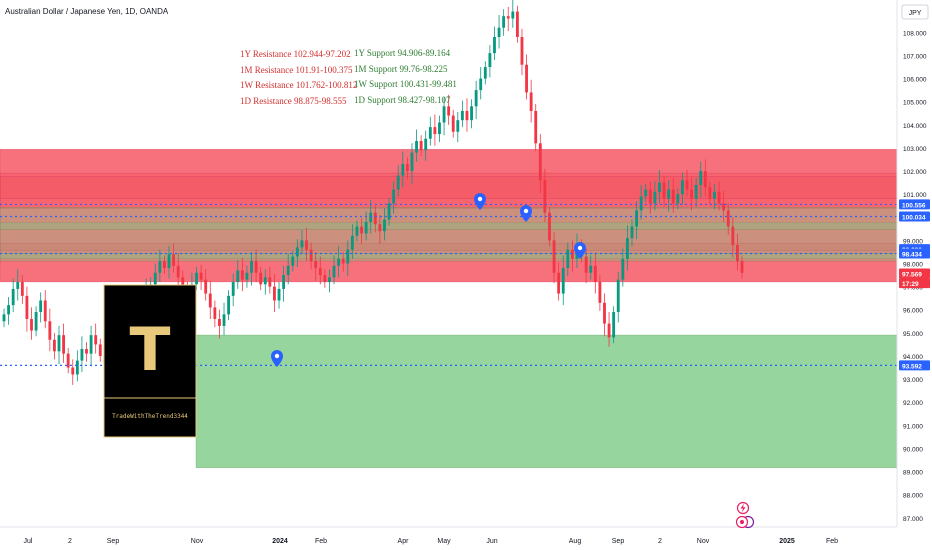  Describe the element at coordinates (745, 522) in the screenshot. I see `events-icon` at that location.